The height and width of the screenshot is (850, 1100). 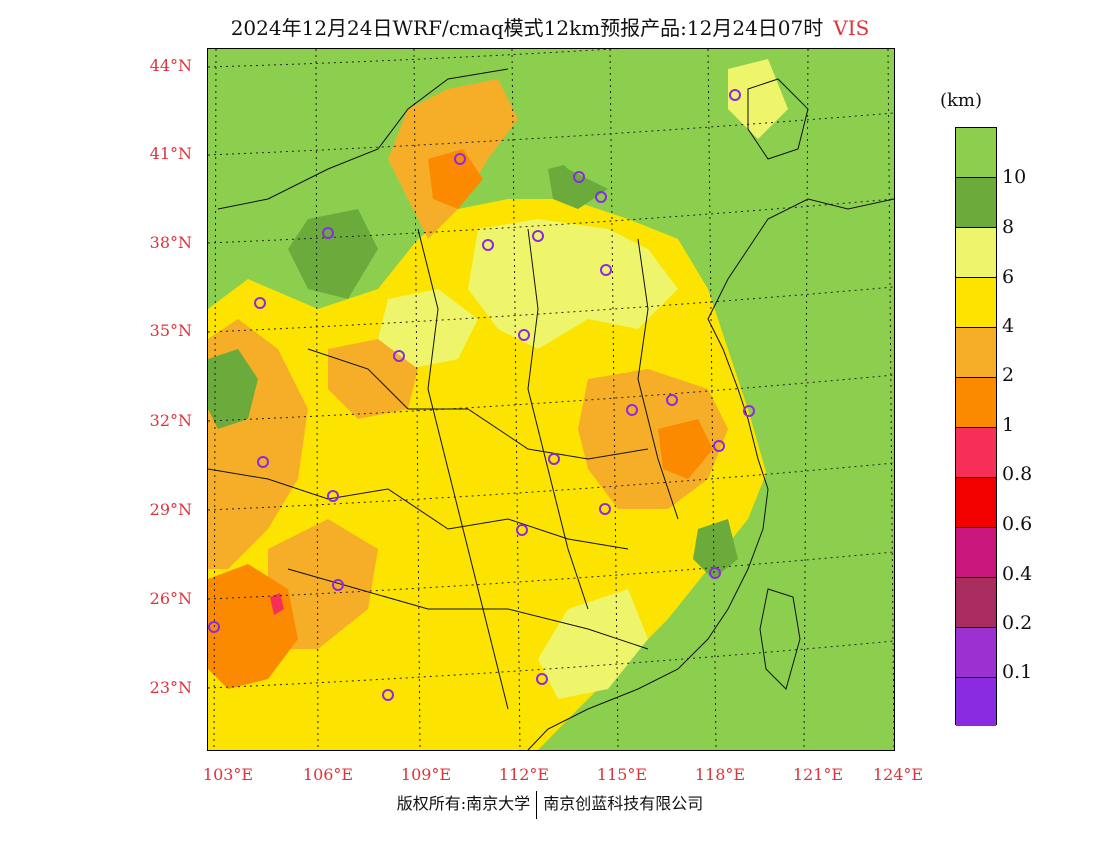 I want to click on colorbar-label: 0.4, so click(x=1017, y=574).